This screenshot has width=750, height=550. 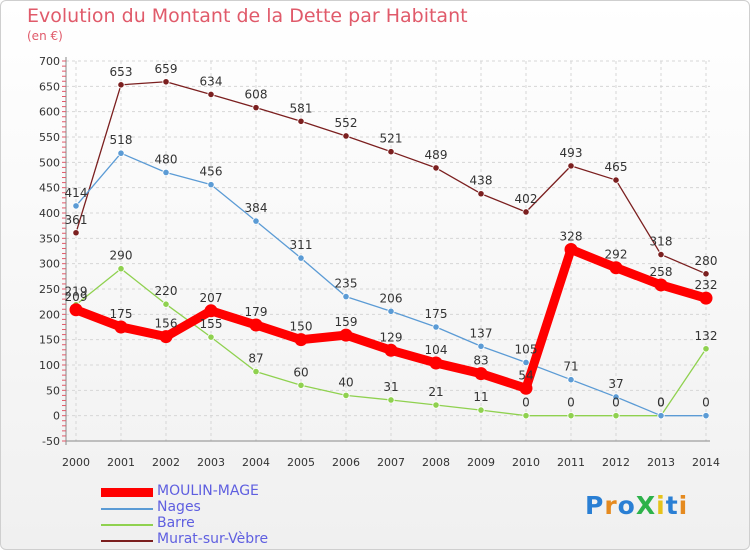 What do you see at coordinates (49, 162) in the screenshot?
I see `y-tick-label: 500` at bounding box center [49, 162].